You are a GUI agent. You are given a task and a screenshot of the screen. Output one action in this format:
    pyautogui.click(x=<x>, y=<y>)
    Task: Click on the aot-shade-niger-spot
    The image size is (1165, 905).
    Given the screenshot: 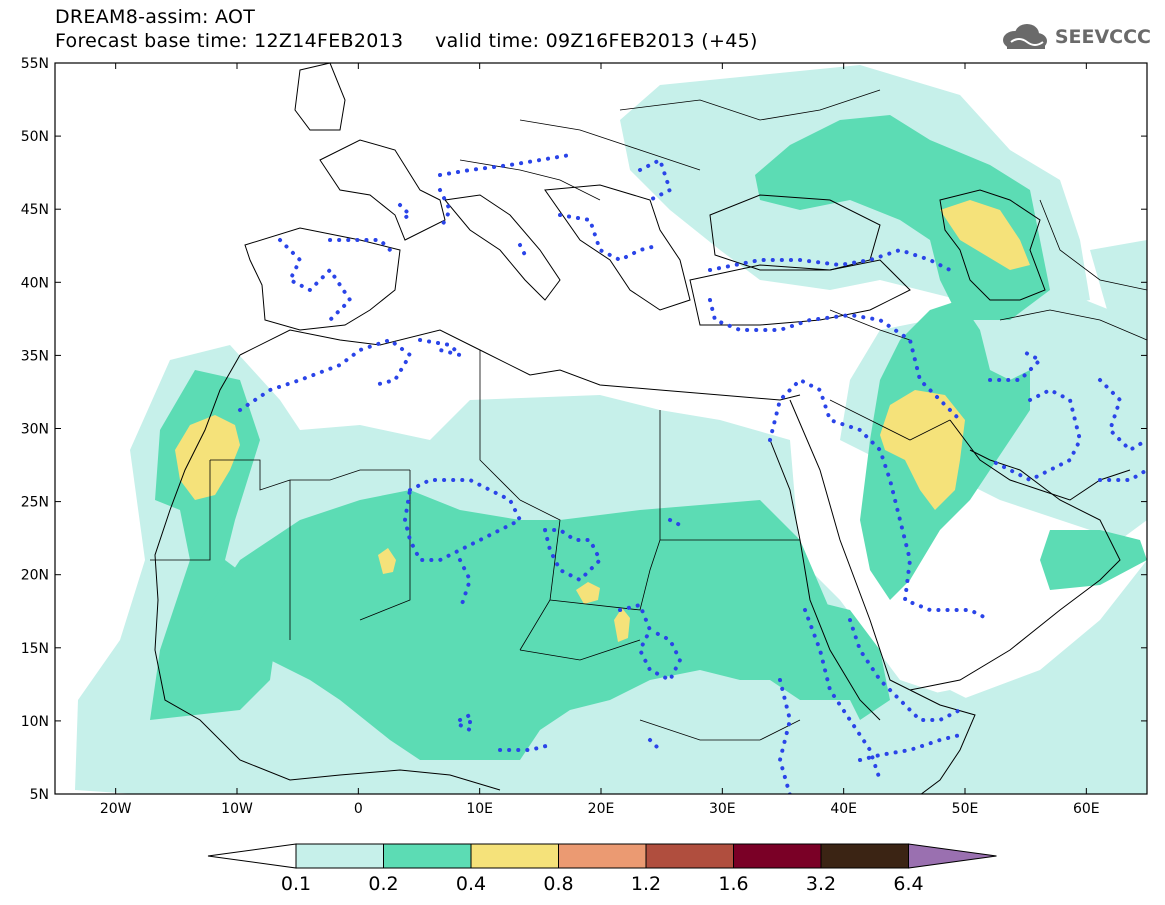 What is the action you would take?
    pyautogui.click(x=387, y=561)
    